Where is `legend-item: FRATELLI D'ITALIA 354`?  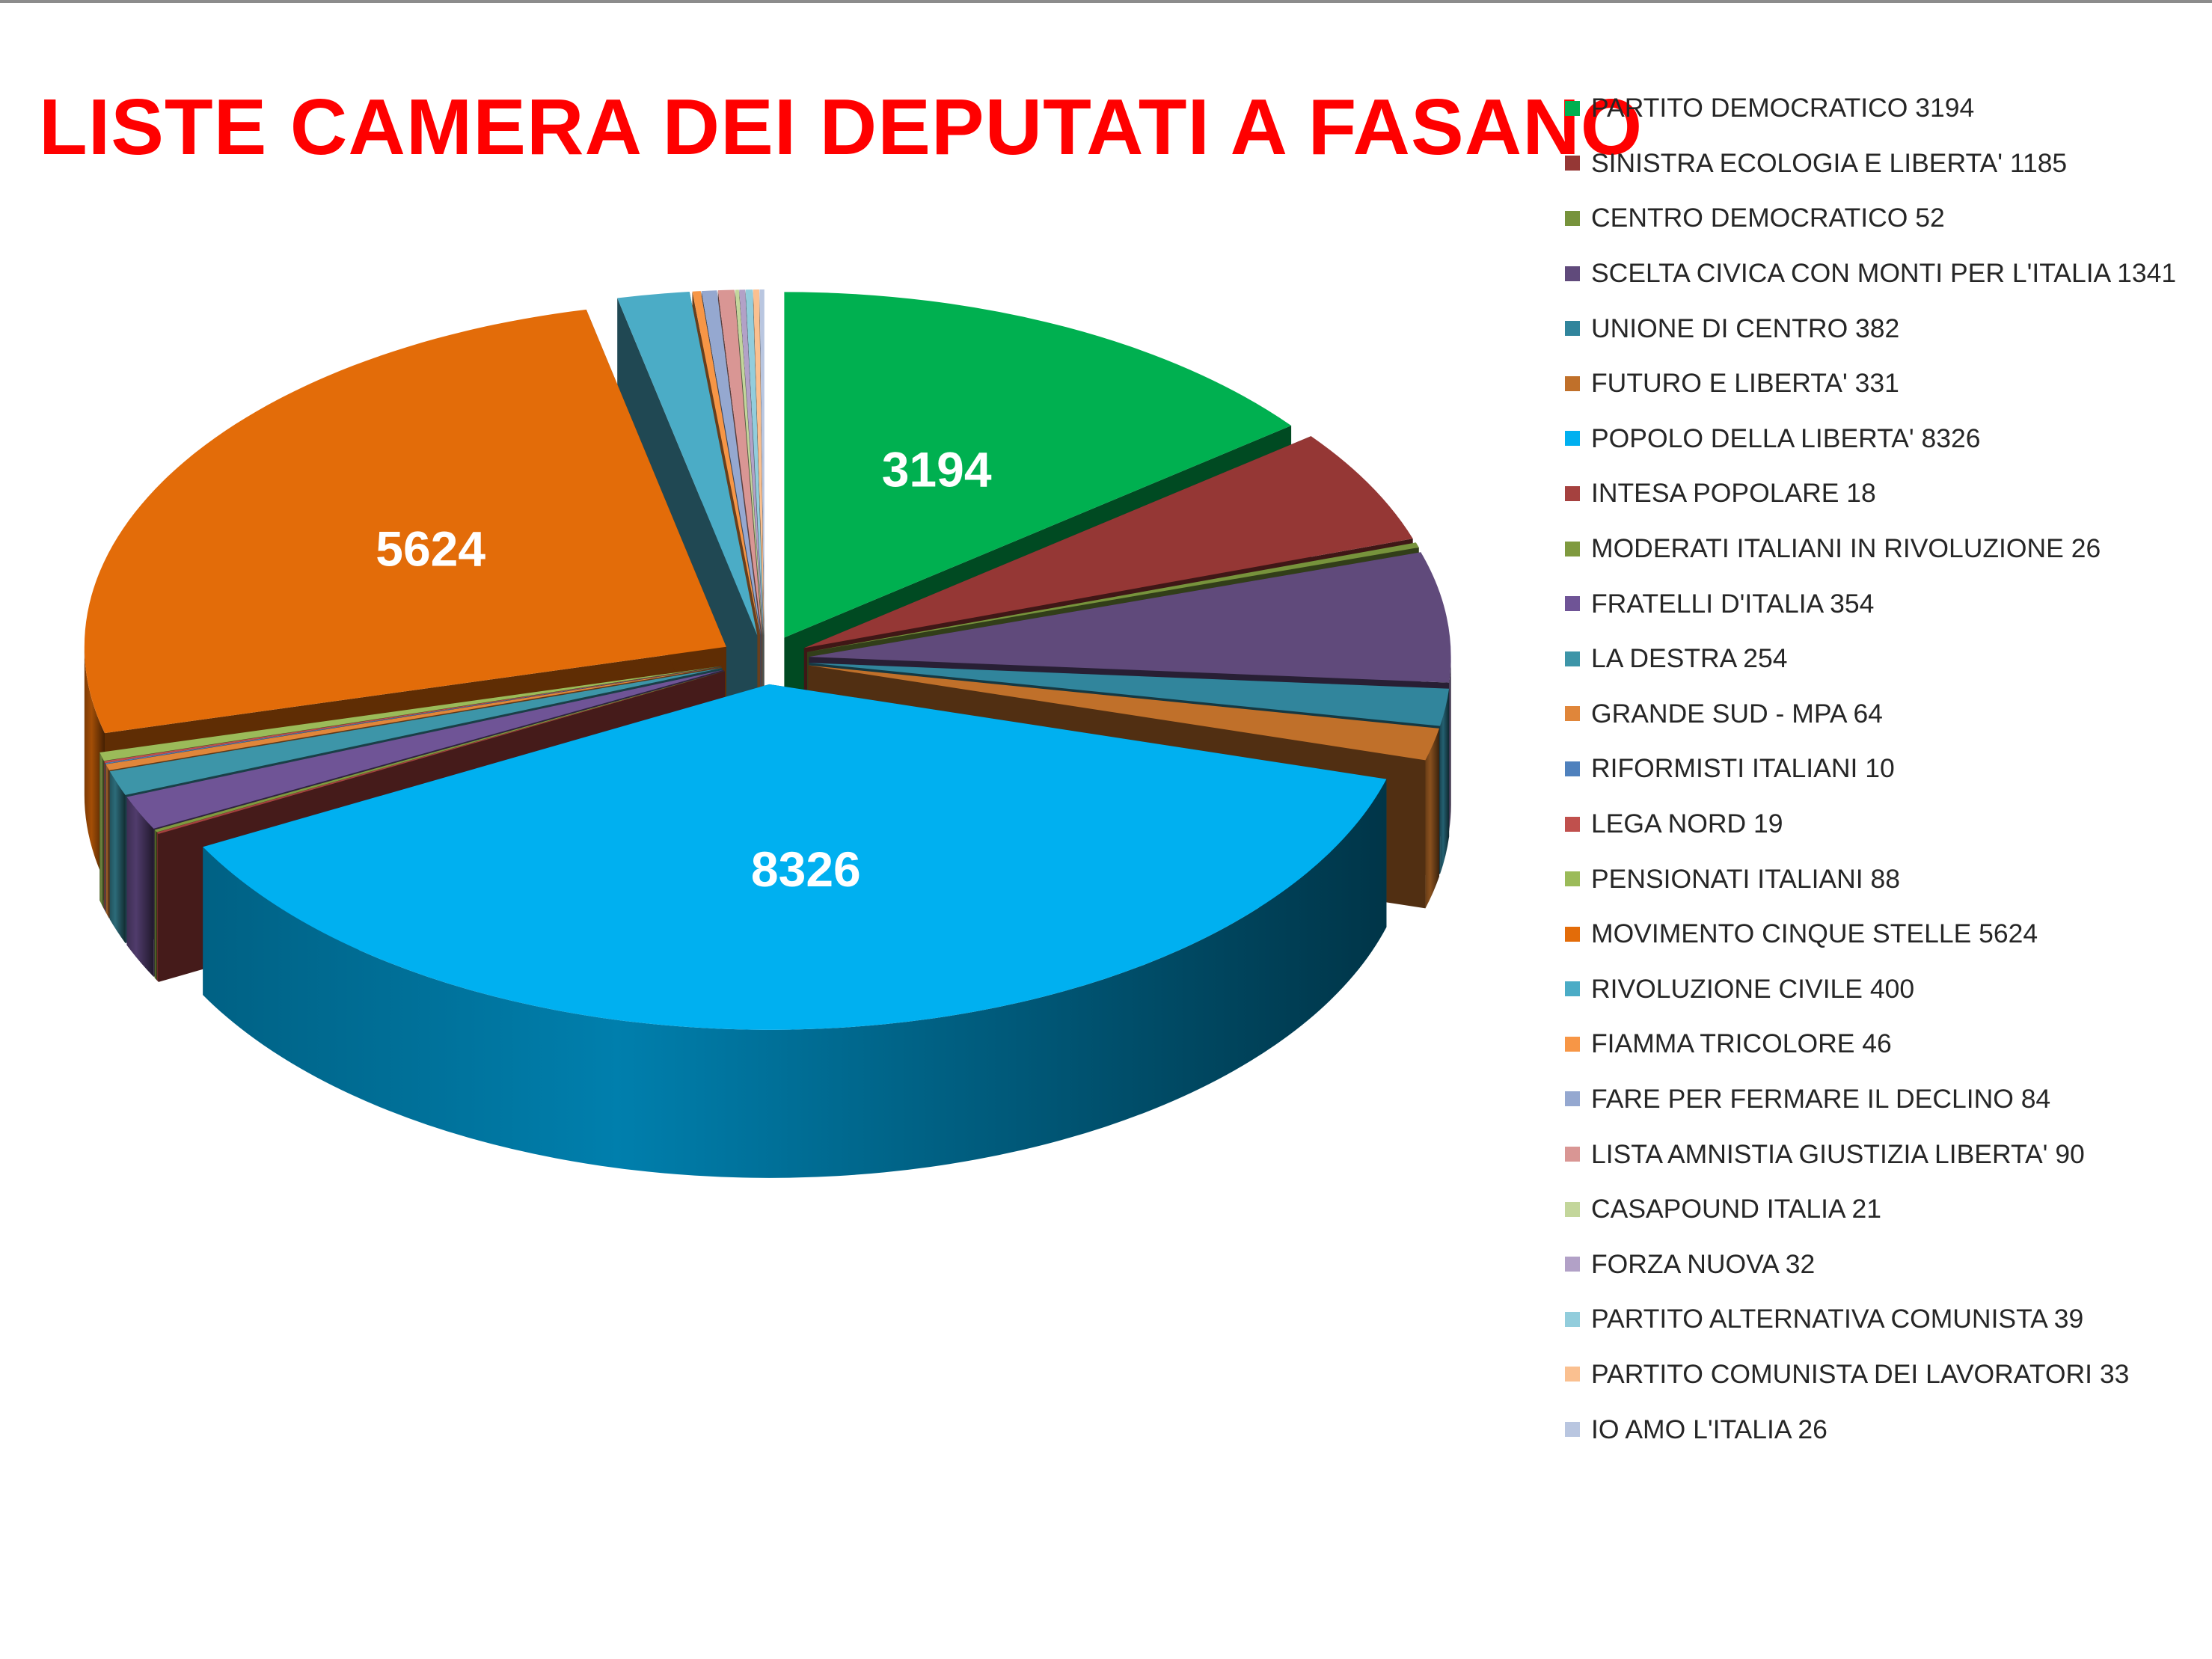
legend-item: FRATELLI D'ITALIA 354 is located at coordinates (1886, 603).